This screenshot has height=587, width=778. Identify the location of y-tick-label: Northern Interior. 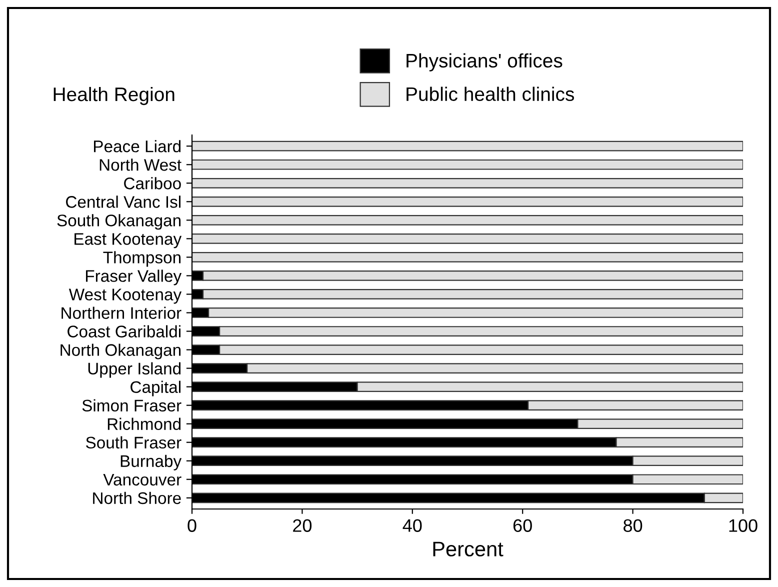
(122, 312).